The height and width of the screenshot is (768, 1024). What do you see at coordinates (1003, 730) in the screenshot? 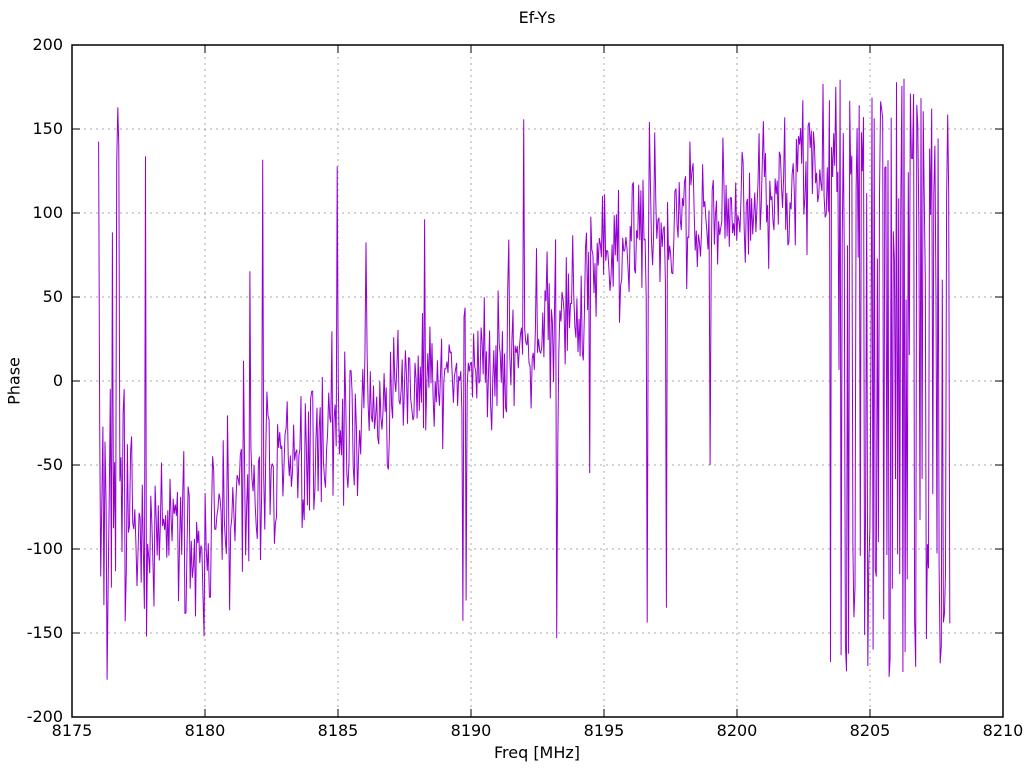
I see `x-tick-label: 8210` at bounding box center [1003, 730].